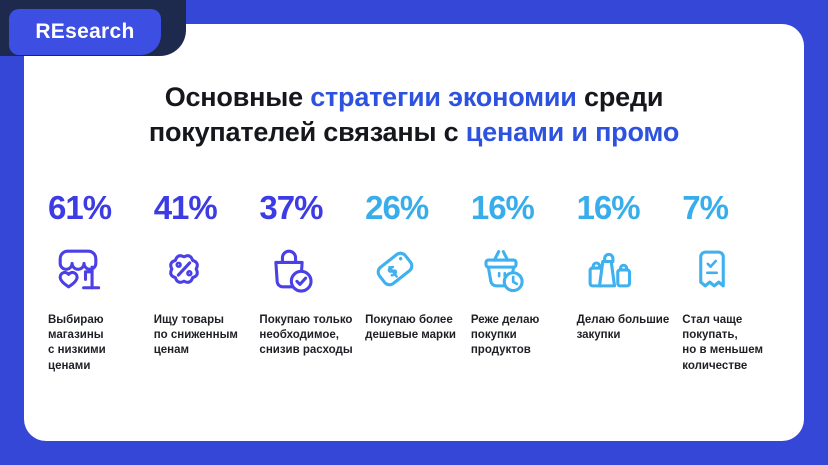 The image size is (828, 465). I want to click on stat-label: Делаю большие закупки, so click(623, 328).